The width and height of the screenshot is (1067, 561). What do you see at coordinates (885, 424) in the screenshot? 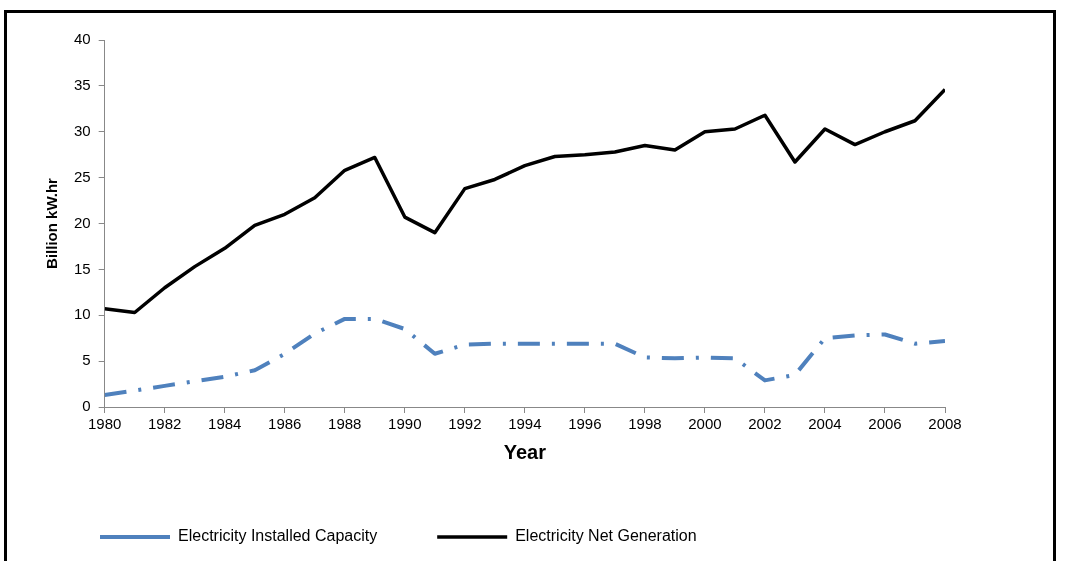
I see `x-tick-label: 2006` at bounding box center [885, 424].